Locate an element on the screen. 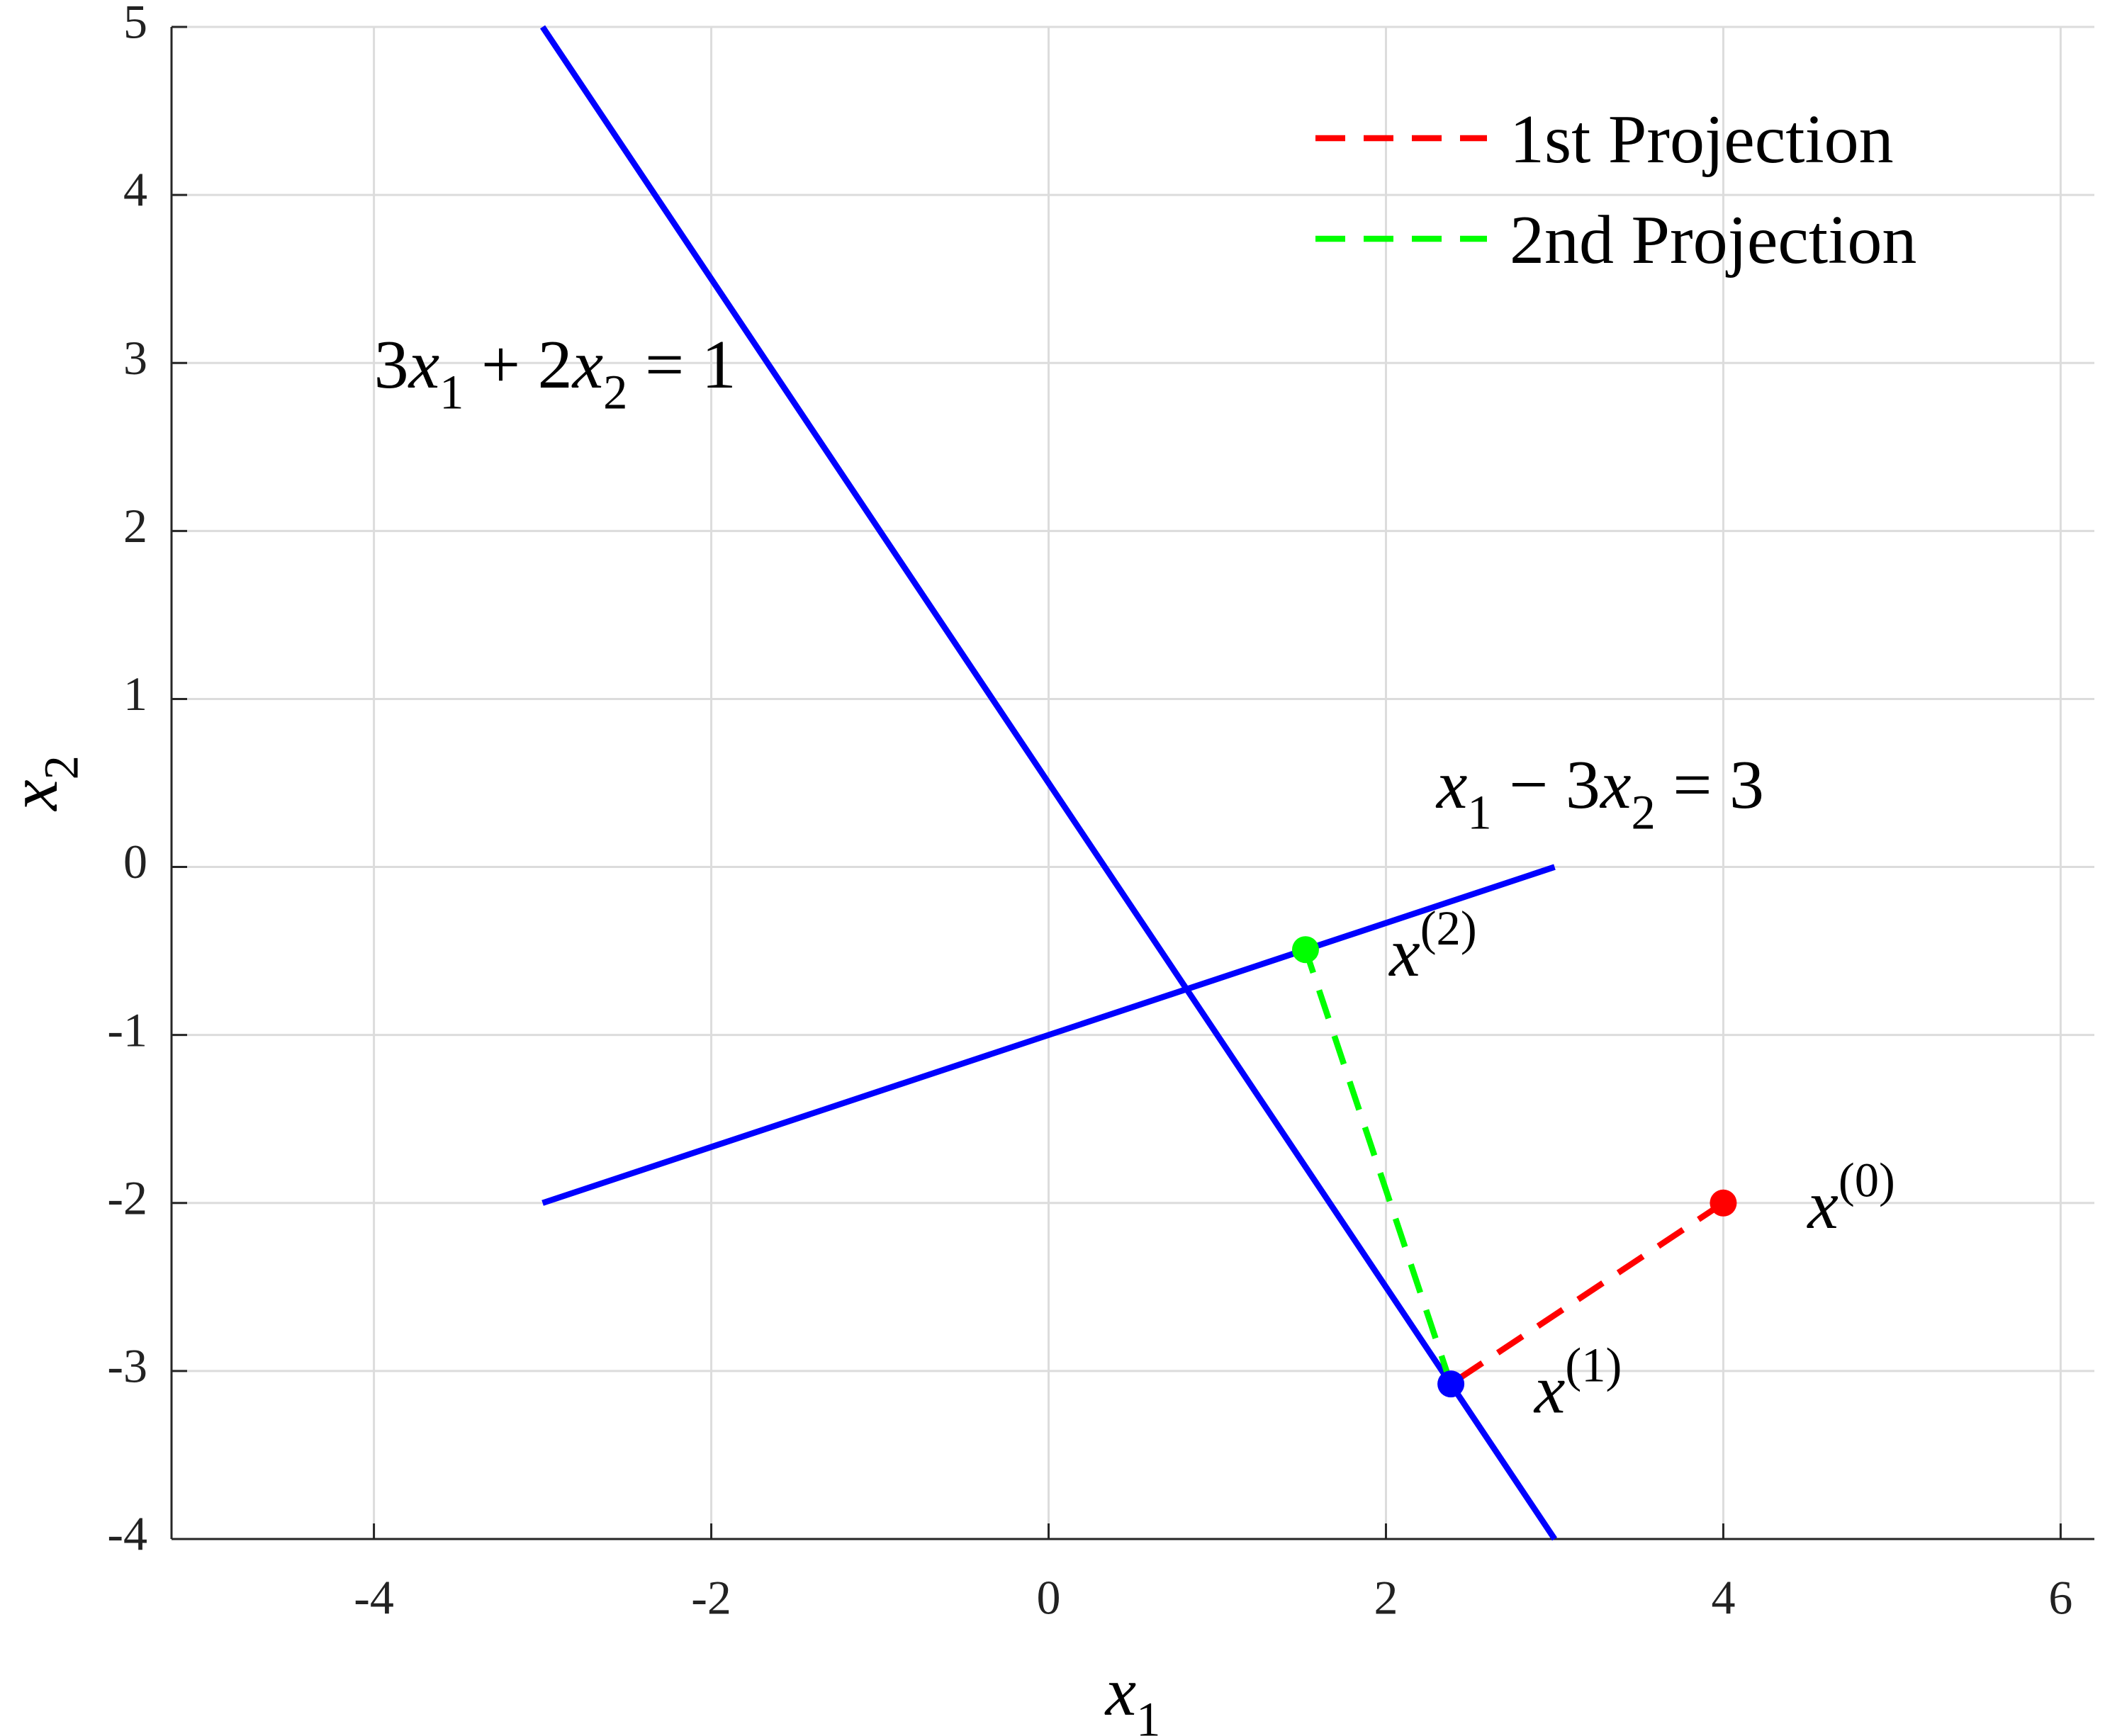 Image resolution: width=2105 pixels, height=1736 pixels. constraint-line is located at coordinates (1048, 1035).